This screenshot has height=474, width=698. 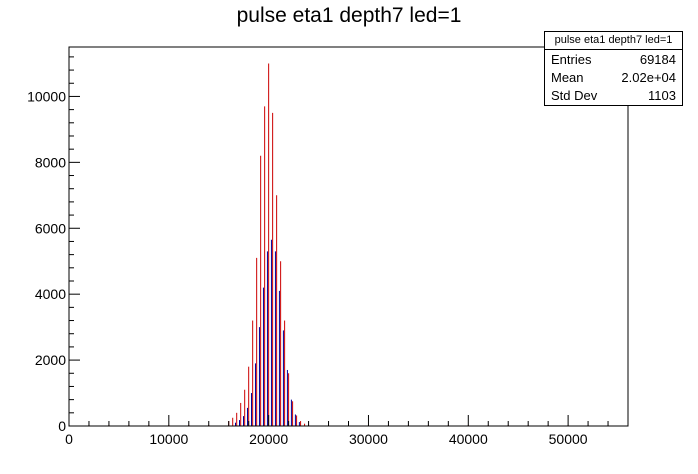 I want to click on y-tick-label: 8000, so click(x=50, y=162).